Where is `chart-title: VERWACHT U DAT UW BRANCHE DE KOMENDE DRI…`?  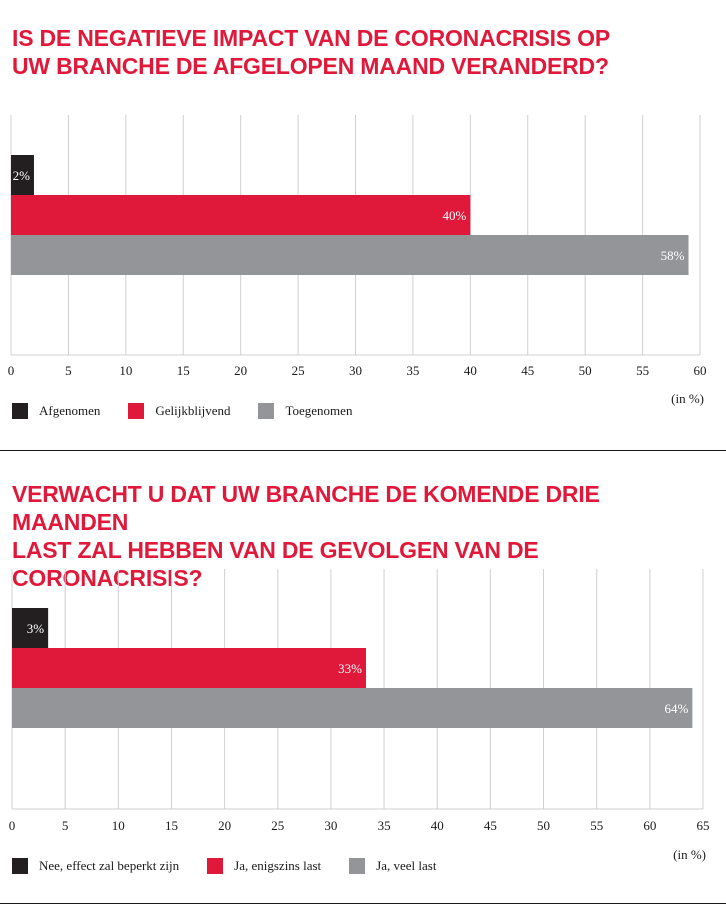
chart-title: VERWACHT U DAT UW BRANCHE DE KOMENDE DRI… is located at coordinates (306, 536).